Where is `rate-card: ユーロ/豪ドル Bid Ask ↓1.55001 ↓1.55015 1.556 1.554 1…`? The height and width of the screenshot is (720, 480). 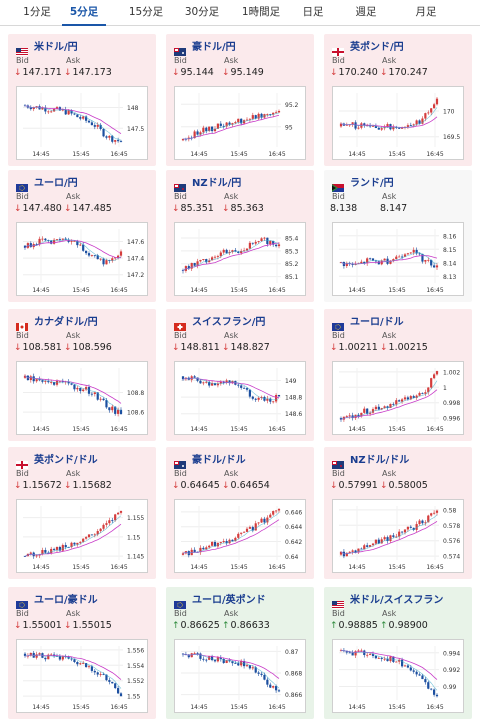 rate-card: ユーロ/豪ドル Bid Ask ↓1.55001 ↓1.55015 1.556 1.554 1… is located at coordinates (82, 653).